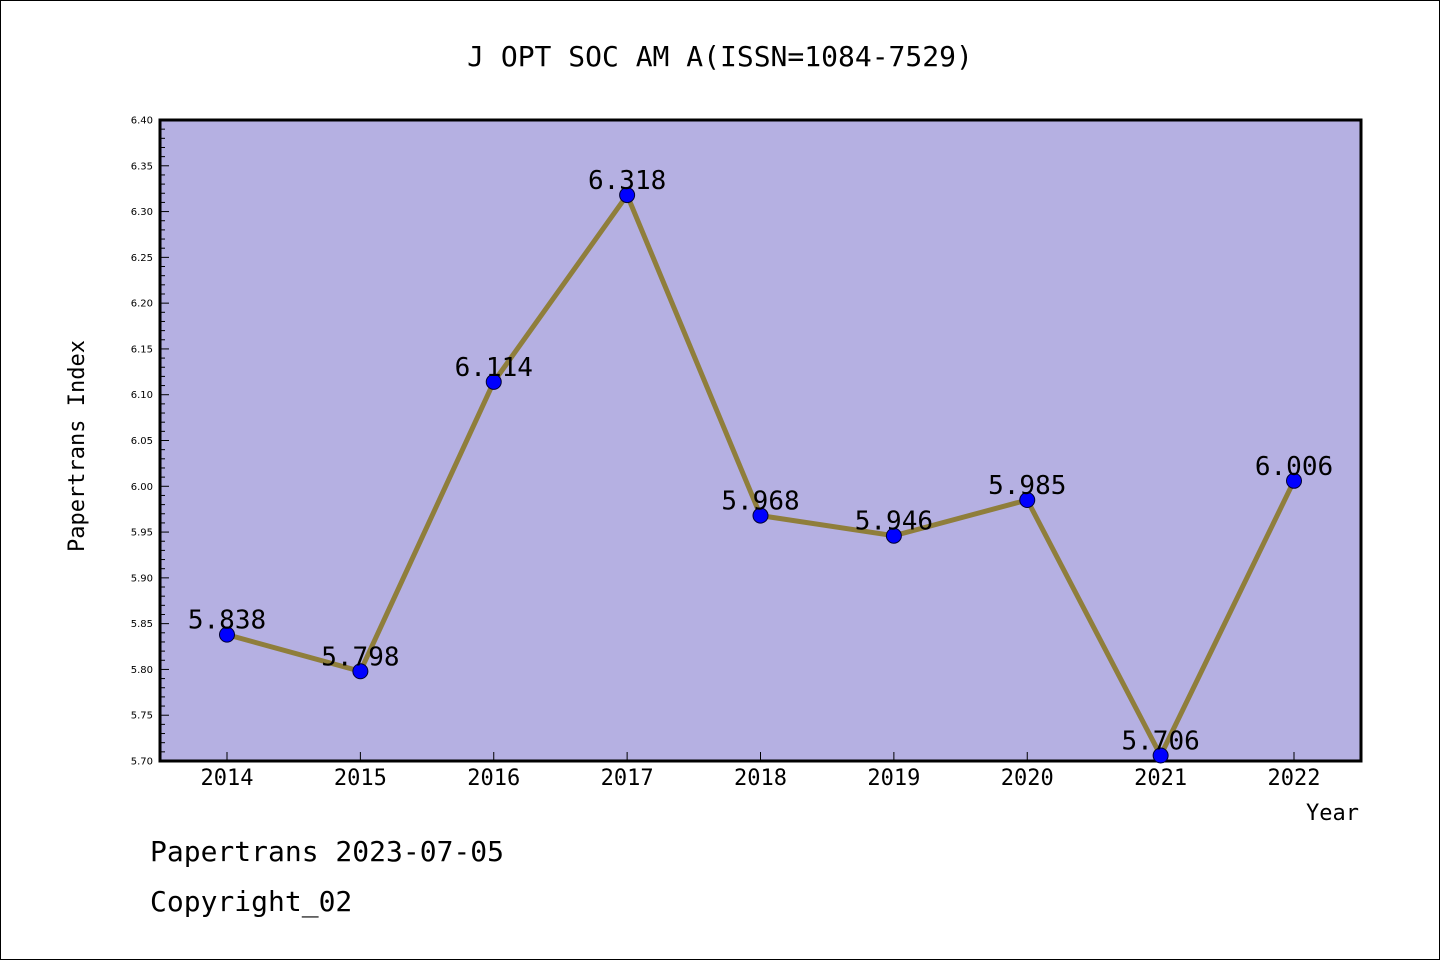  What do you see at coordinates (894, 522) in the screenshot?
I see `data-label: 5.946` at bounding box center [894, 522].